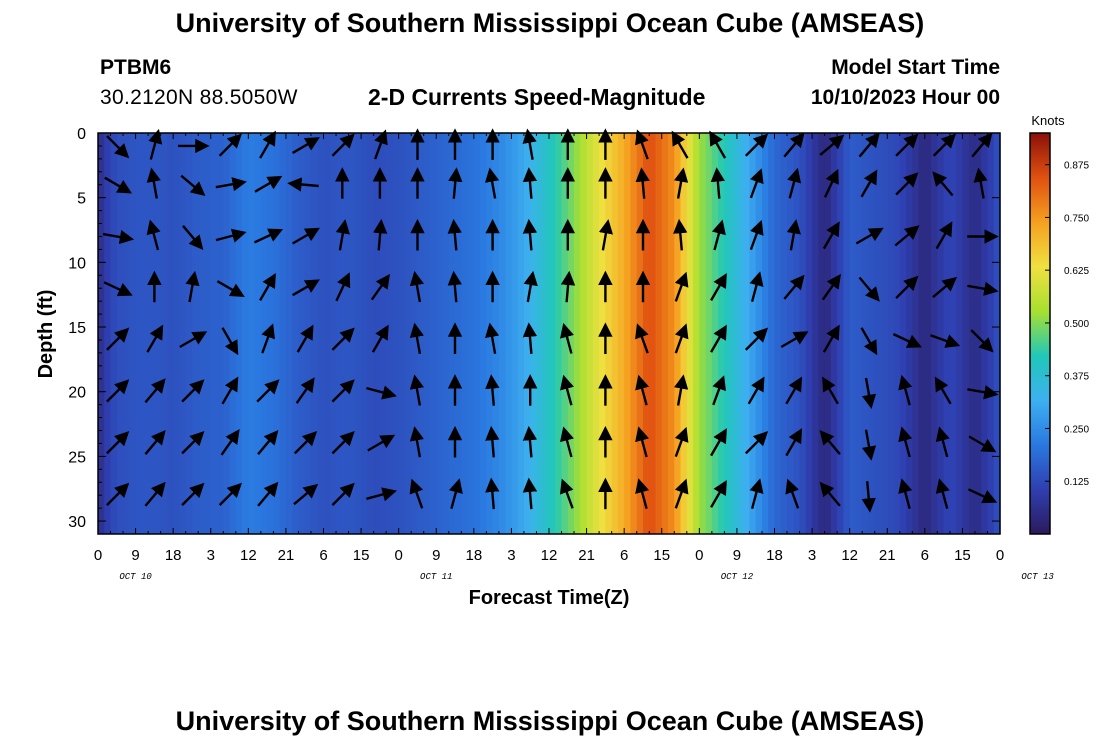 The image size is (1100, 750). What do you see at coordinates (1037, 577) in the screenshot?
I see `date-label: OCT 13` at bounding box center [1037, 577].